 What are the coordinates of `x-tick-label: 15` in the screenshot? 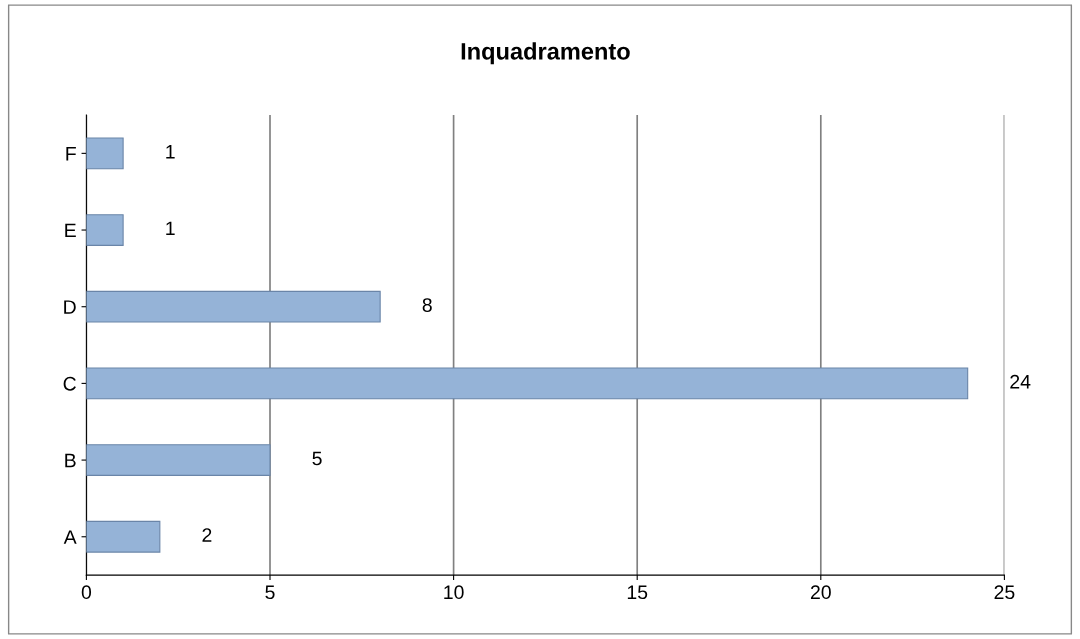 It's located at (637, 592).